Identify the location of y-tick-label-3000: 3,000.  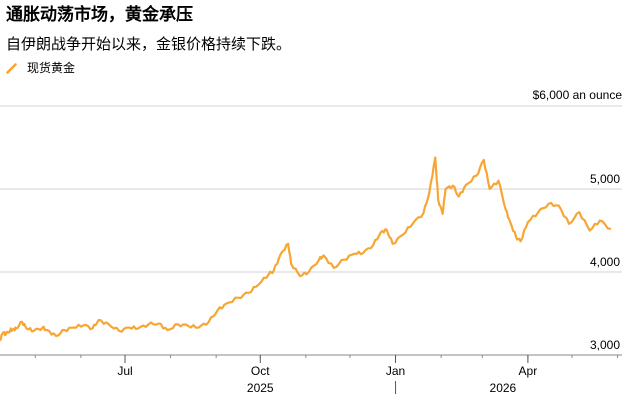
(605, 345).